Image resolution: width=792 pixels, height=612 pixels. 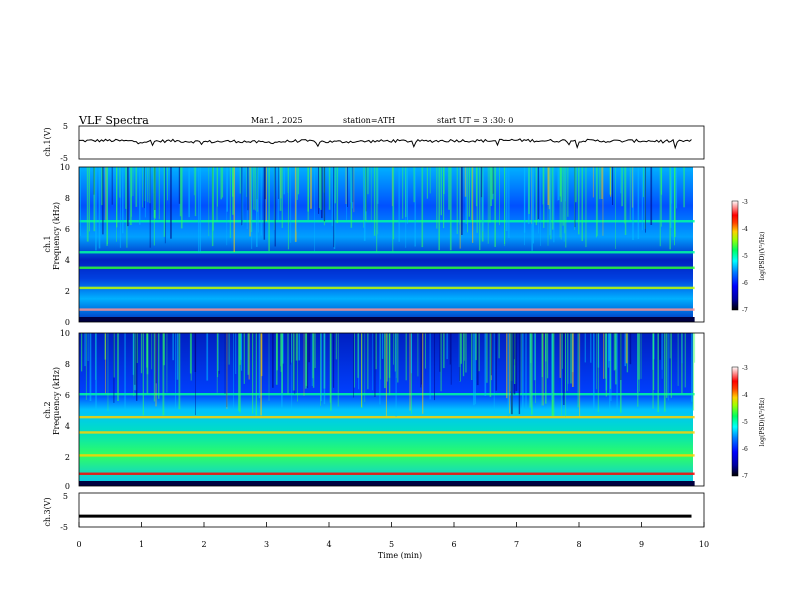 I want to click on colorbar-ch2-tick--4: -4, so click(x=745, y=395).